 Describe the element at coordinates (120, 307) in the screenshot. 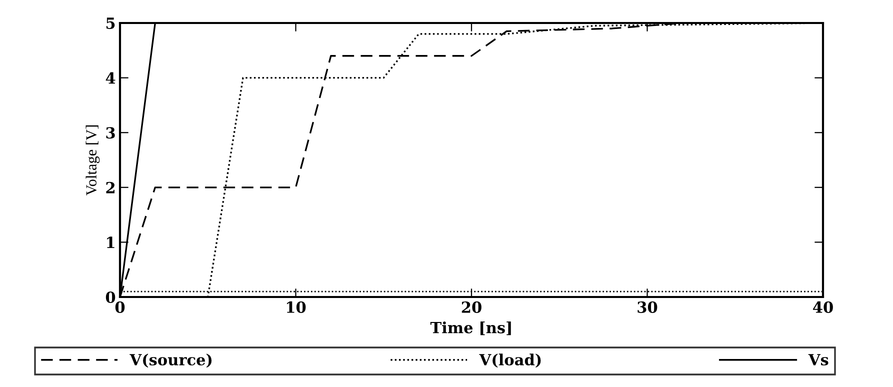

I see `x-tick-label: 0` at that location.